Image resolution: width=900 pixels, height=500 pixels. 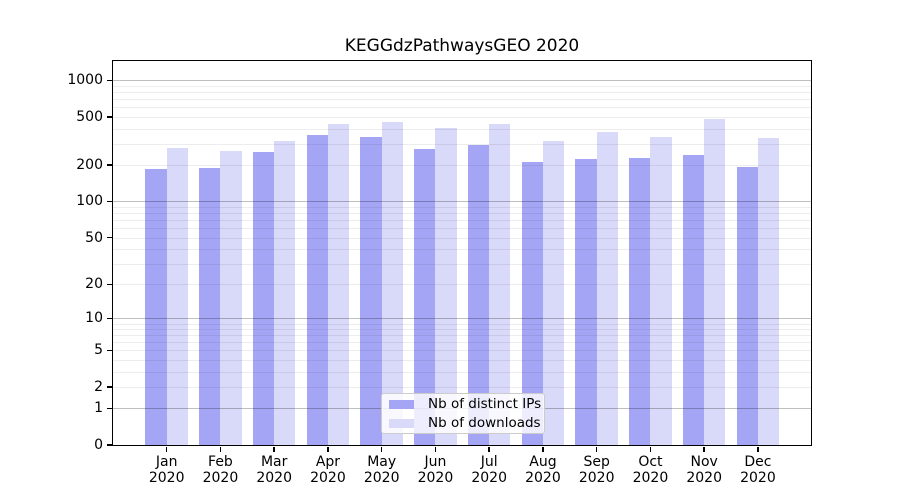 What do you see at coordinates (485, 404) in the screenshot?
I see `legend-label-distinct-ips: Nb of distinct IPs` at bounding box center [485, 404].